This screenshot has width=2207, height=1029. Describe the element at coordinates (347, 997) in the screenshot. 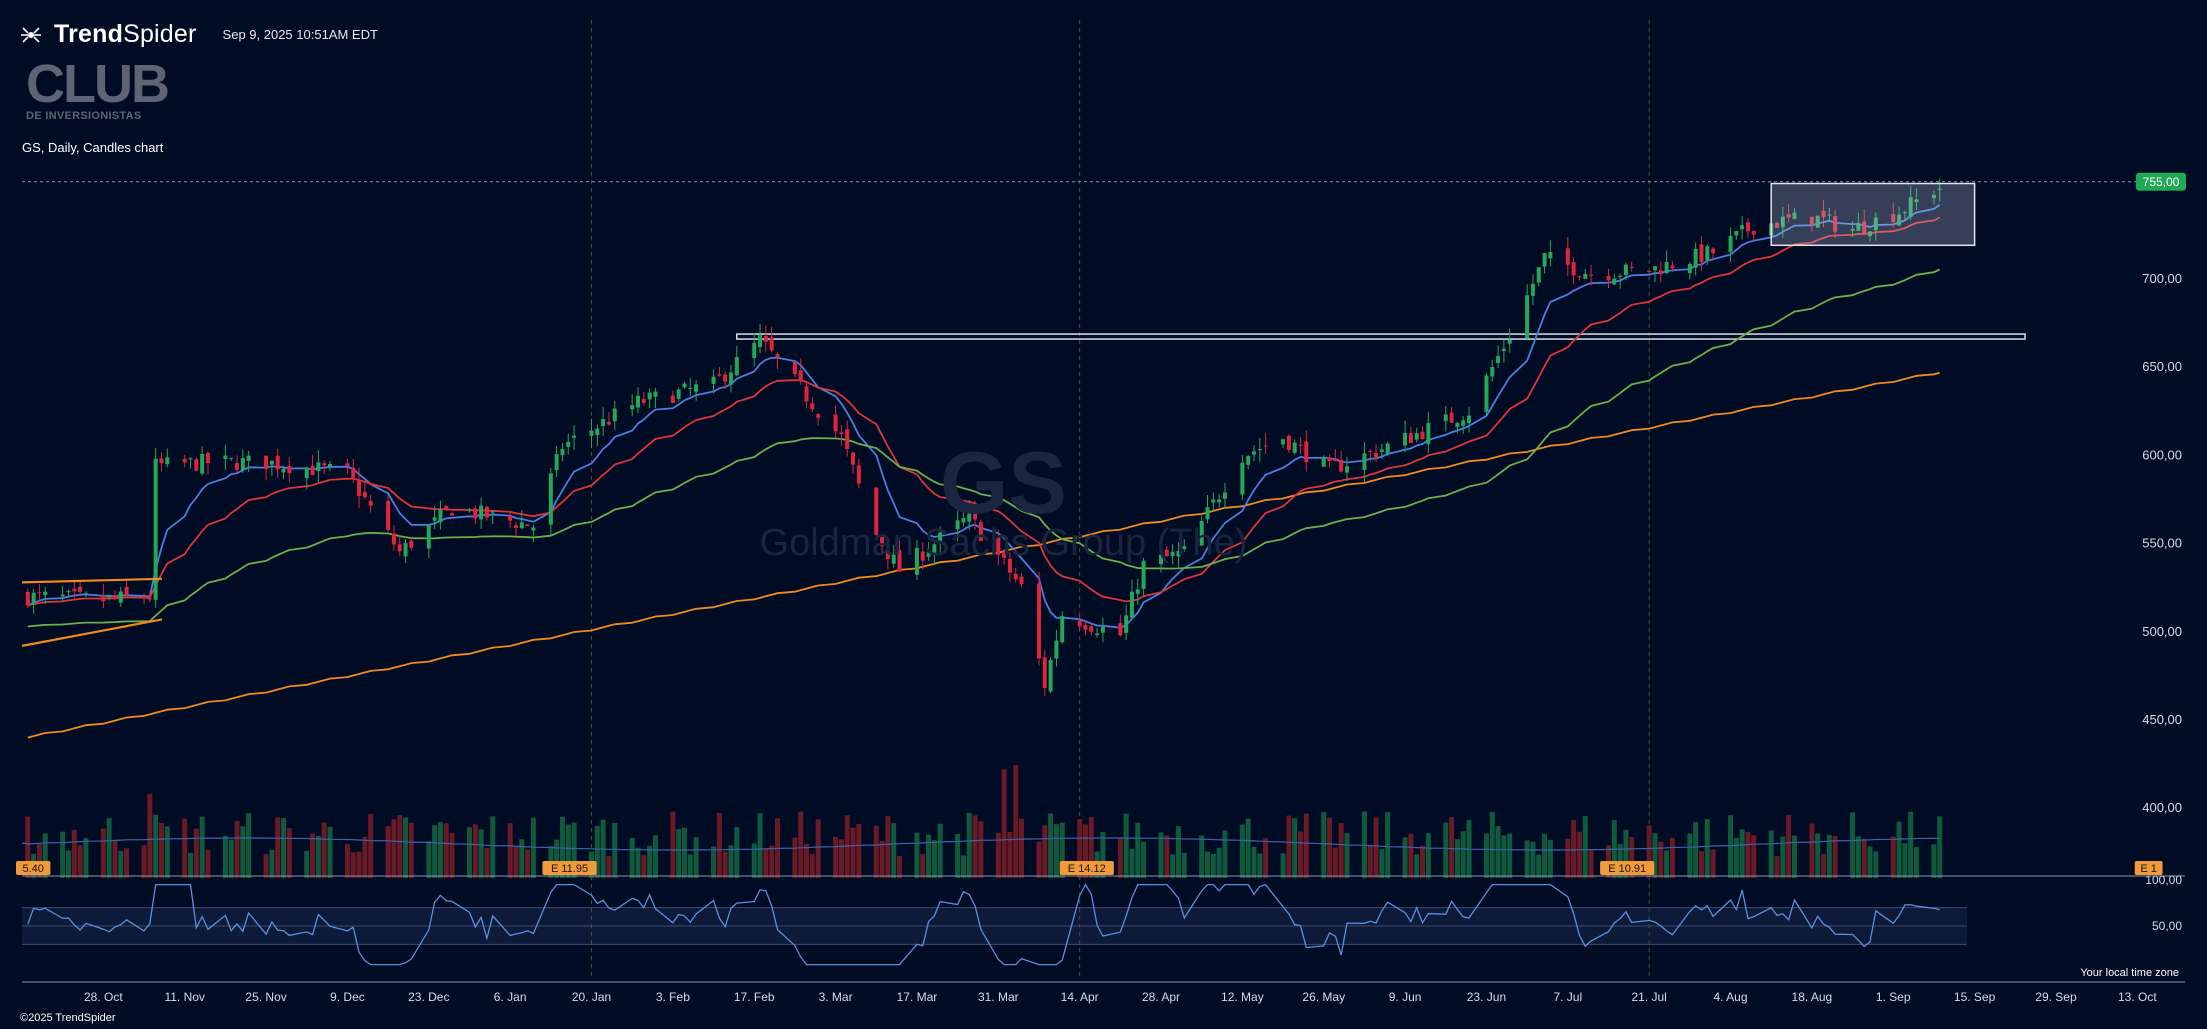

I see `time-tick-label: 9. Dec` at that location.